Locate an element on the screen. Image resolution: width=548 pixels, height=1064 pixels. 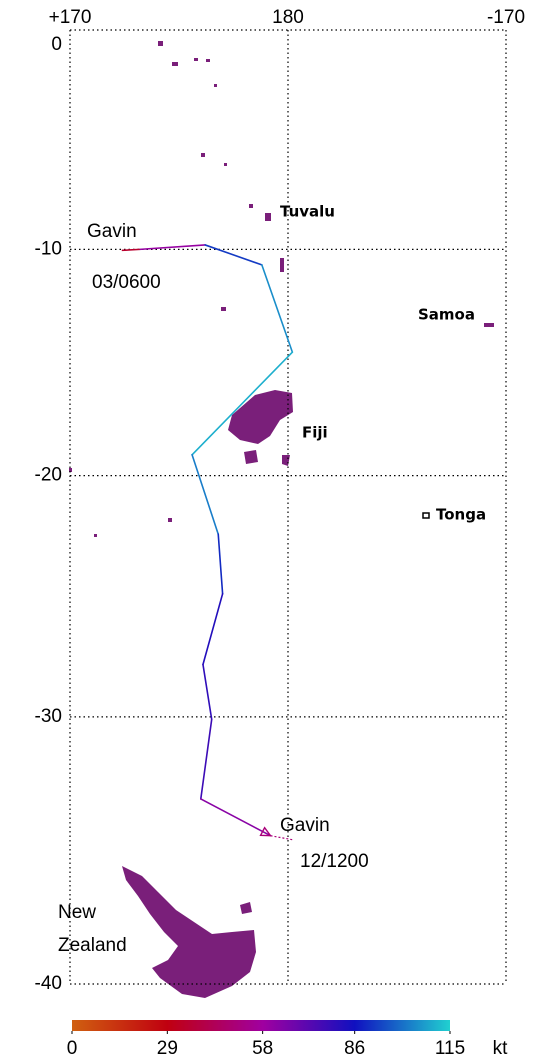
x-tick-label: +170 is located at coordinates (70, 17).